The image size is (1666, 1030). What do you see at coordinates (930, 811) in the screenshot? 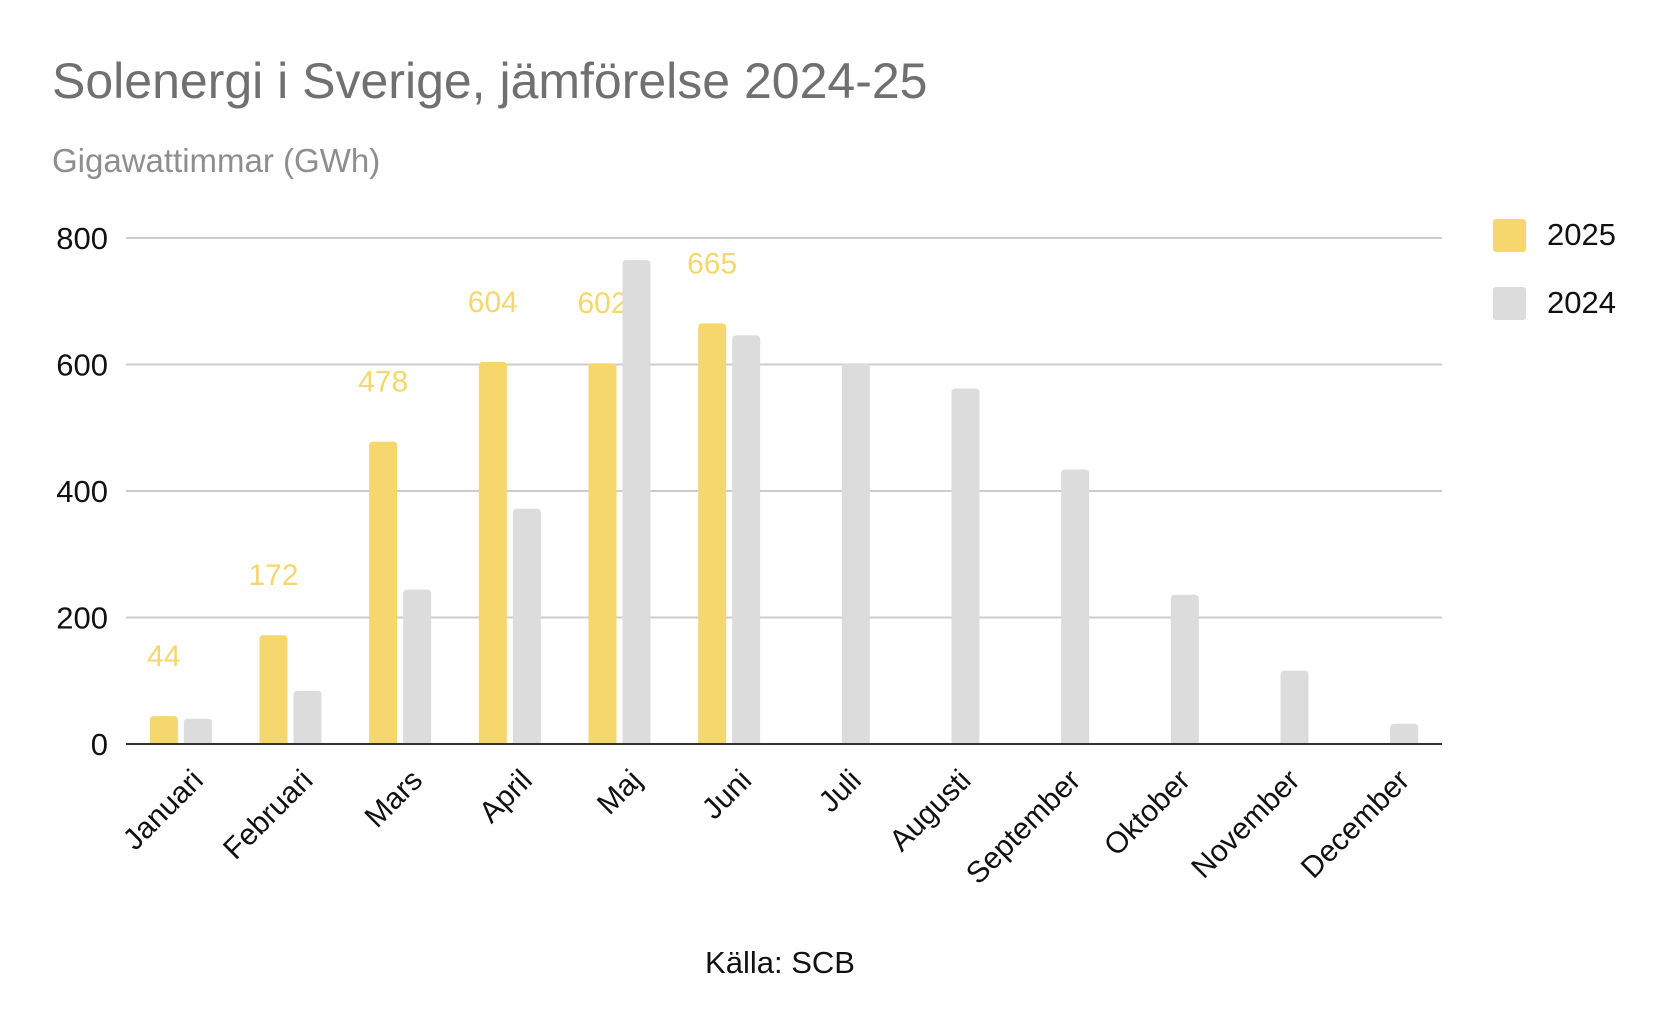
I see `x-tick-label: Augusti` at bounding box center [930, 811].